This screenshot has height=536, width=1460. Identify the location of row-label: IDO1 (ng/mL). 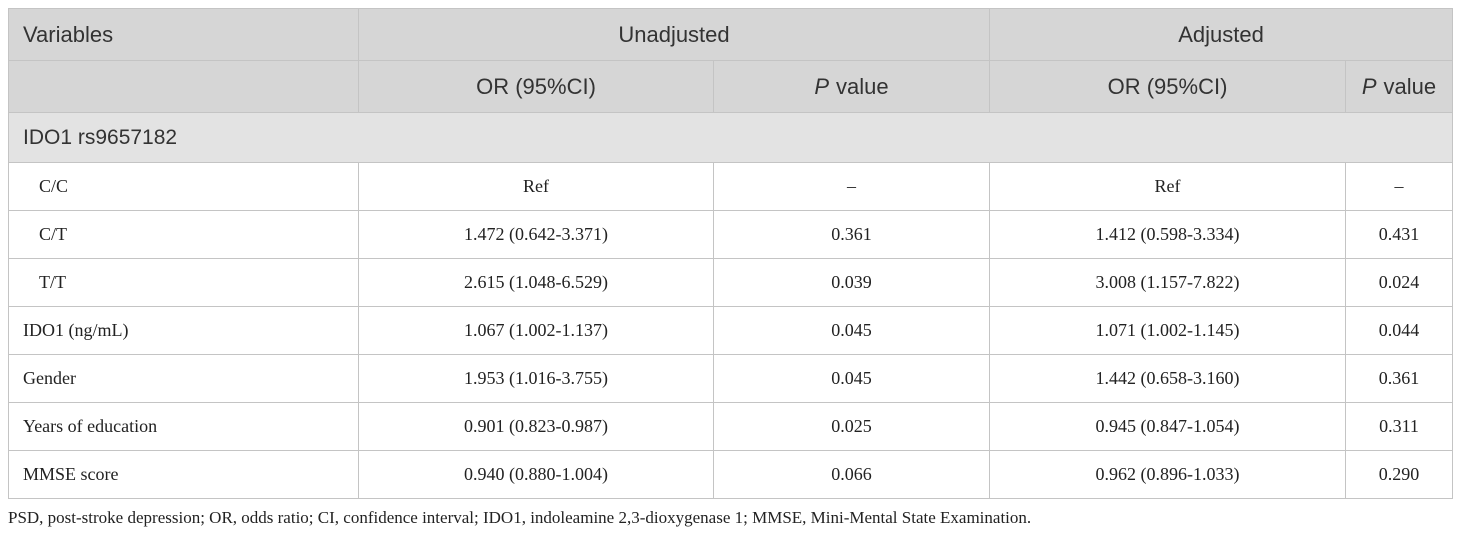
(183, 330).